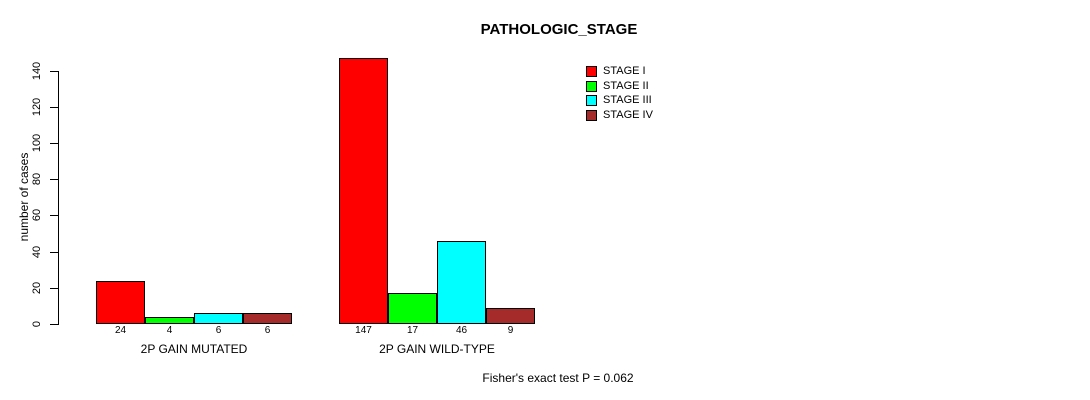  I want to click on y-axis-line, so click(58, 198).